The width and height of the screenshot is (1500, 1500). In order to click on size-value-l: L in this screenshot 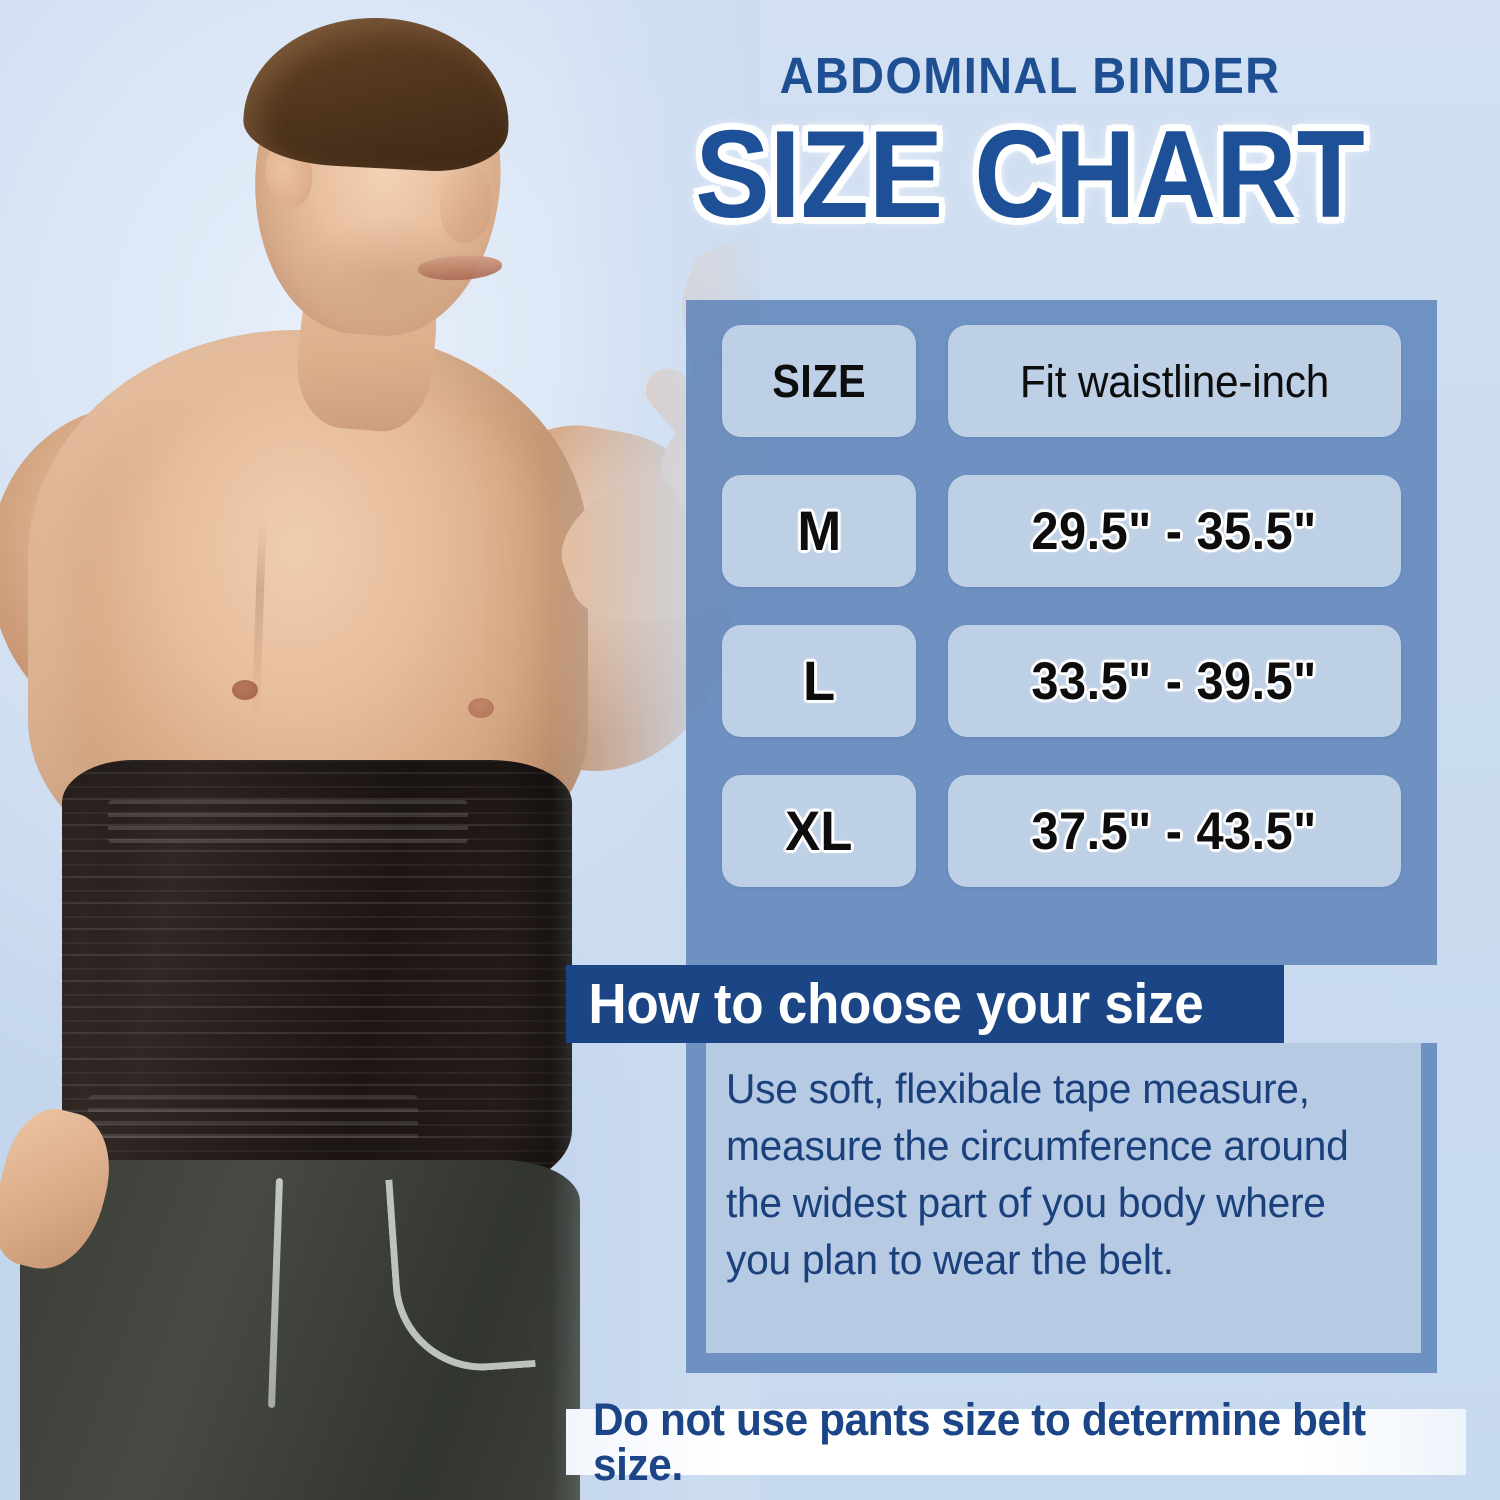, I will do `click(819, 680)`.